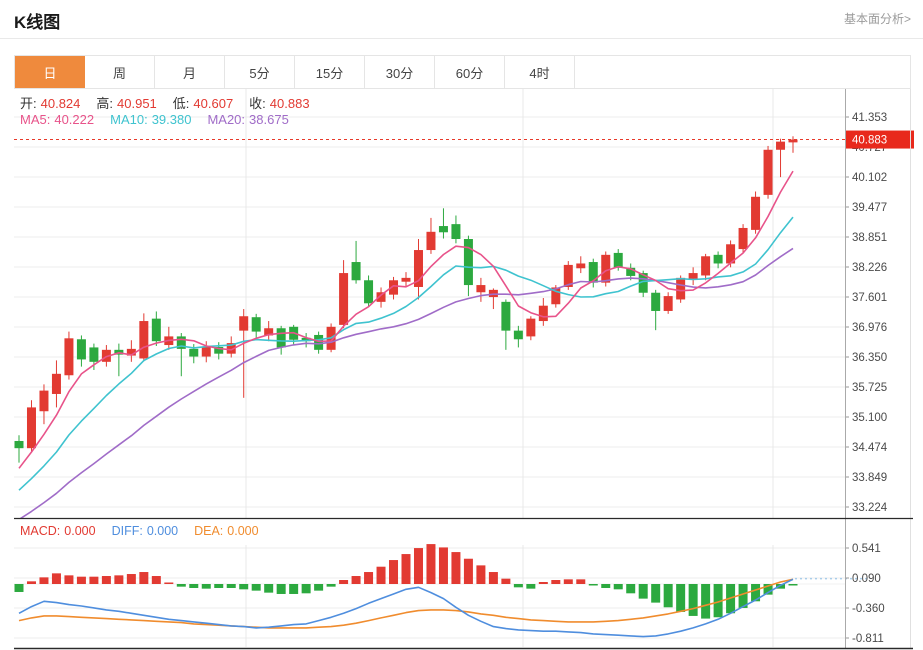 The width and height of the screenshot is (923, 650). Describe the element at coordinates (105, 103) in the screenshot. I see `readout-label: 高:` at that location.